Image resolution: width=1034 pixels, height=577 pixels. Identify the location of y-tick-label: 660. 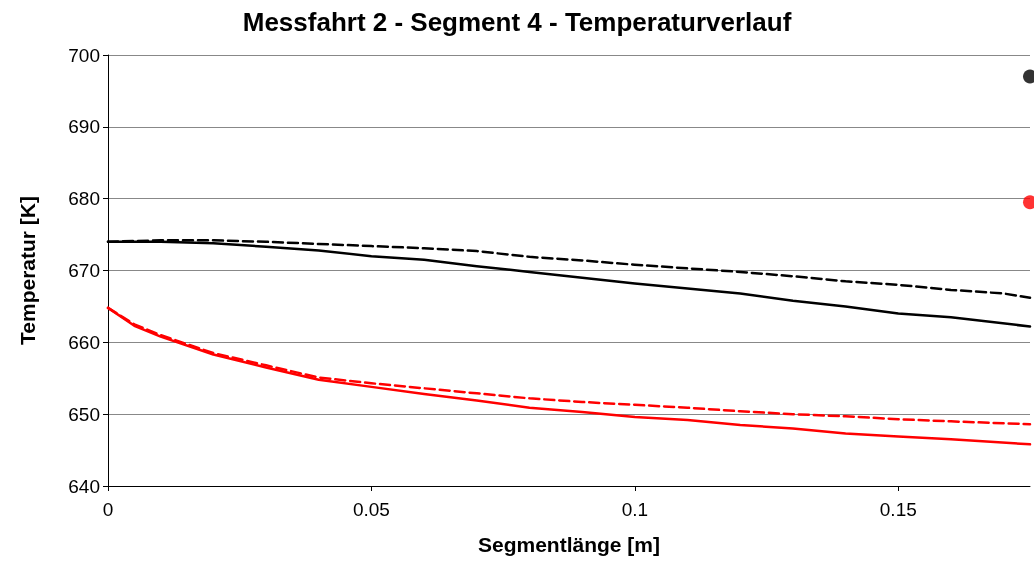
(84, 342).